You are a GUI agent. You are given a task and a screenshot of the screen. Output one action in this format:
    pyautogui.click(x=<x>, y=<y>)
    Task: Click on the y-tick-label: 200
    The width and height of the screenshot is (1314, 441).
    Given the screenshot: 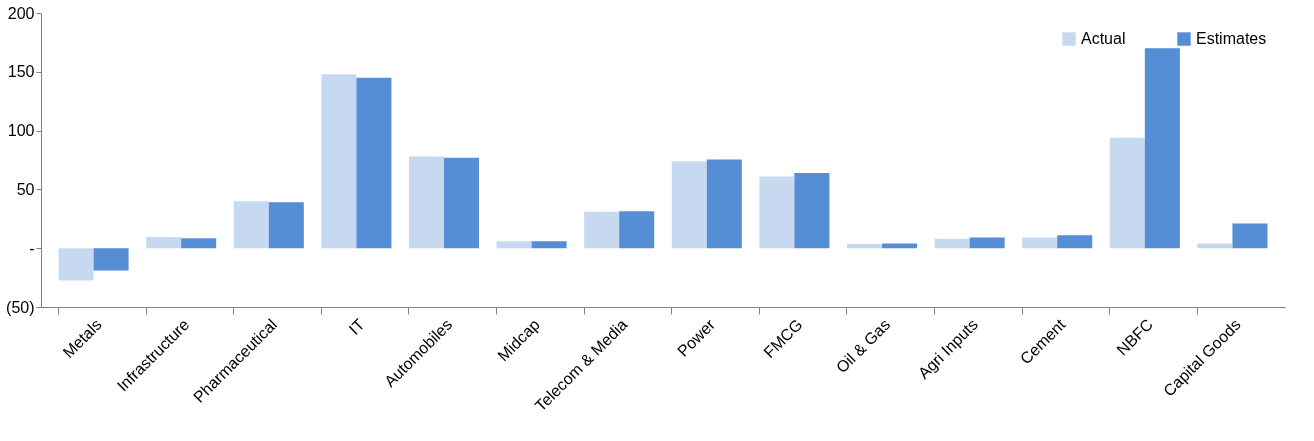 What is the action you would take?
    pyautogui.click(x=21, y=13)
    